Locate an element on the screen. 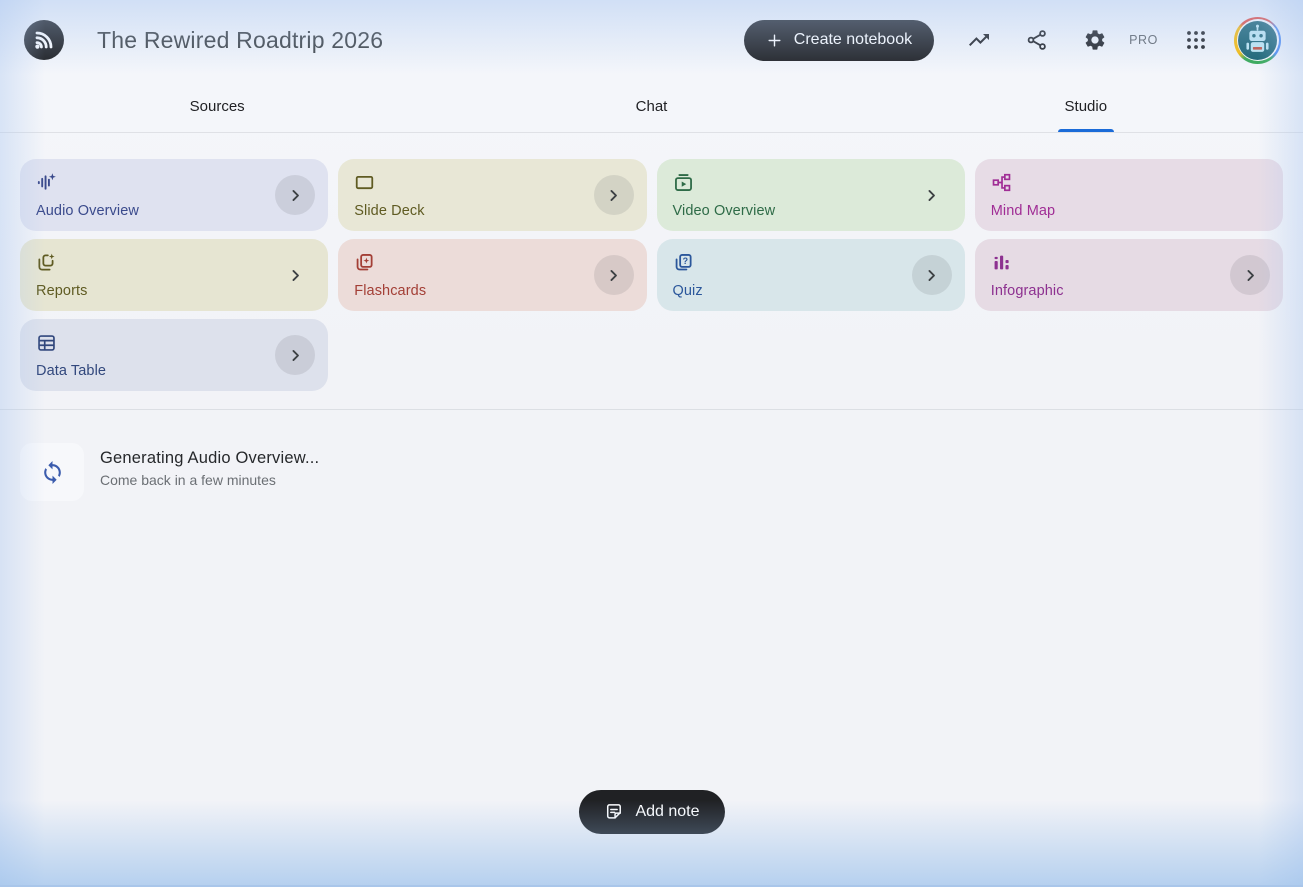 The height and width of the screenshot is (887, 1303). create-notebook-button: Create notebook is located at coordinates (839, 40).